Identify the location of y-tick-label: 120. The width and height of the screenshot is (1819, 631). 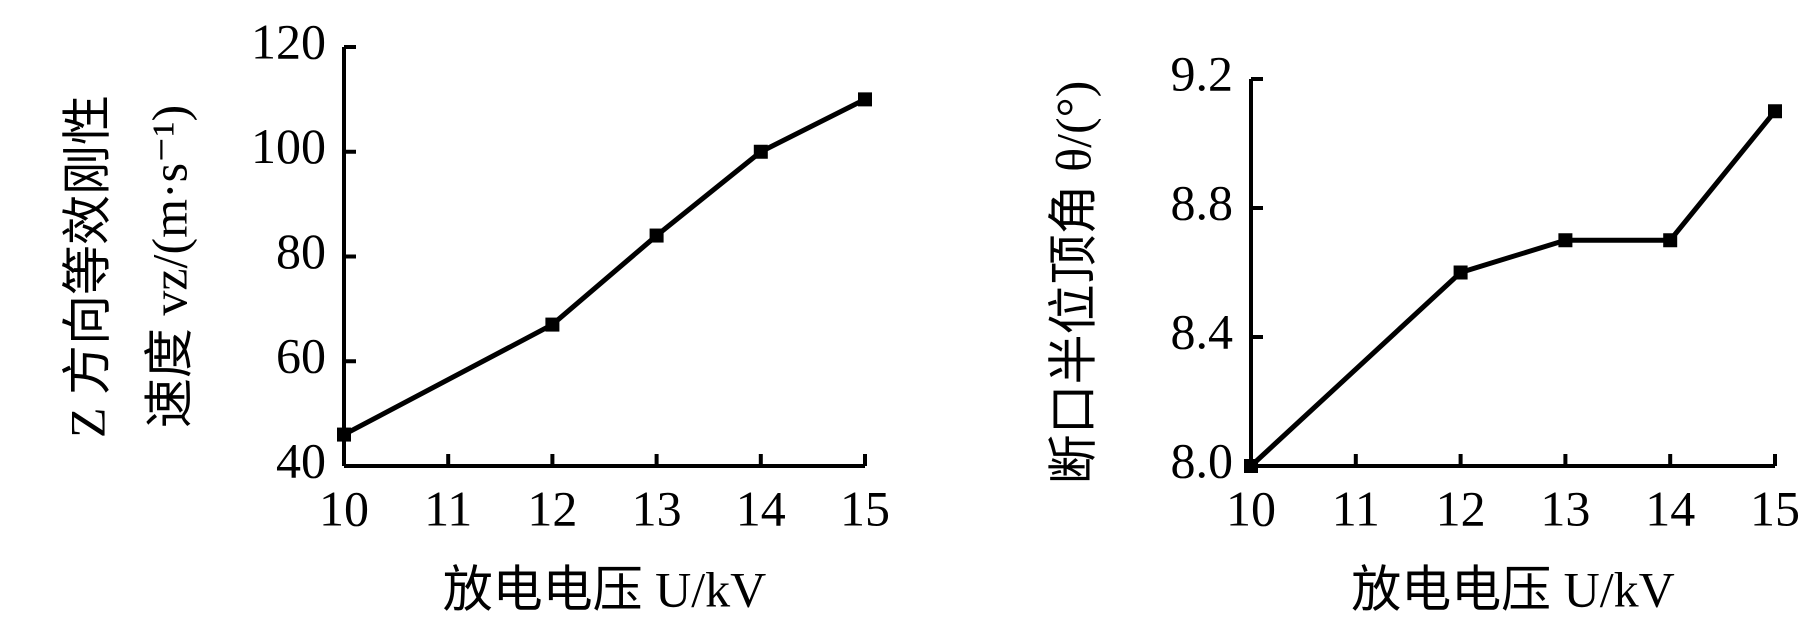
(288, 41).